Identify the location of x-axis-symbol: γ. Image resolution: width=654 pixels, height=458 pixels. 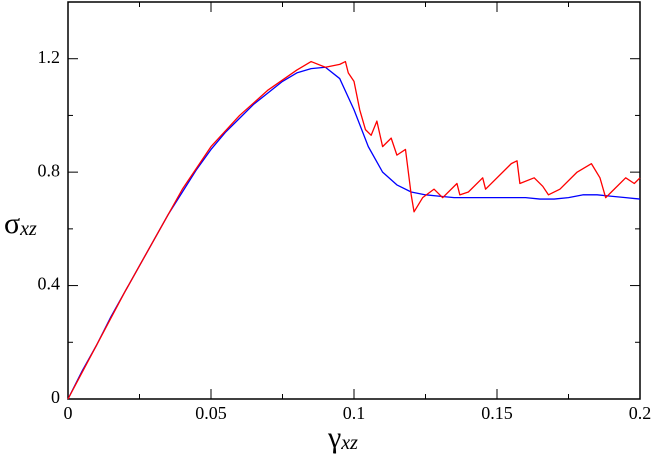
(334, 437).